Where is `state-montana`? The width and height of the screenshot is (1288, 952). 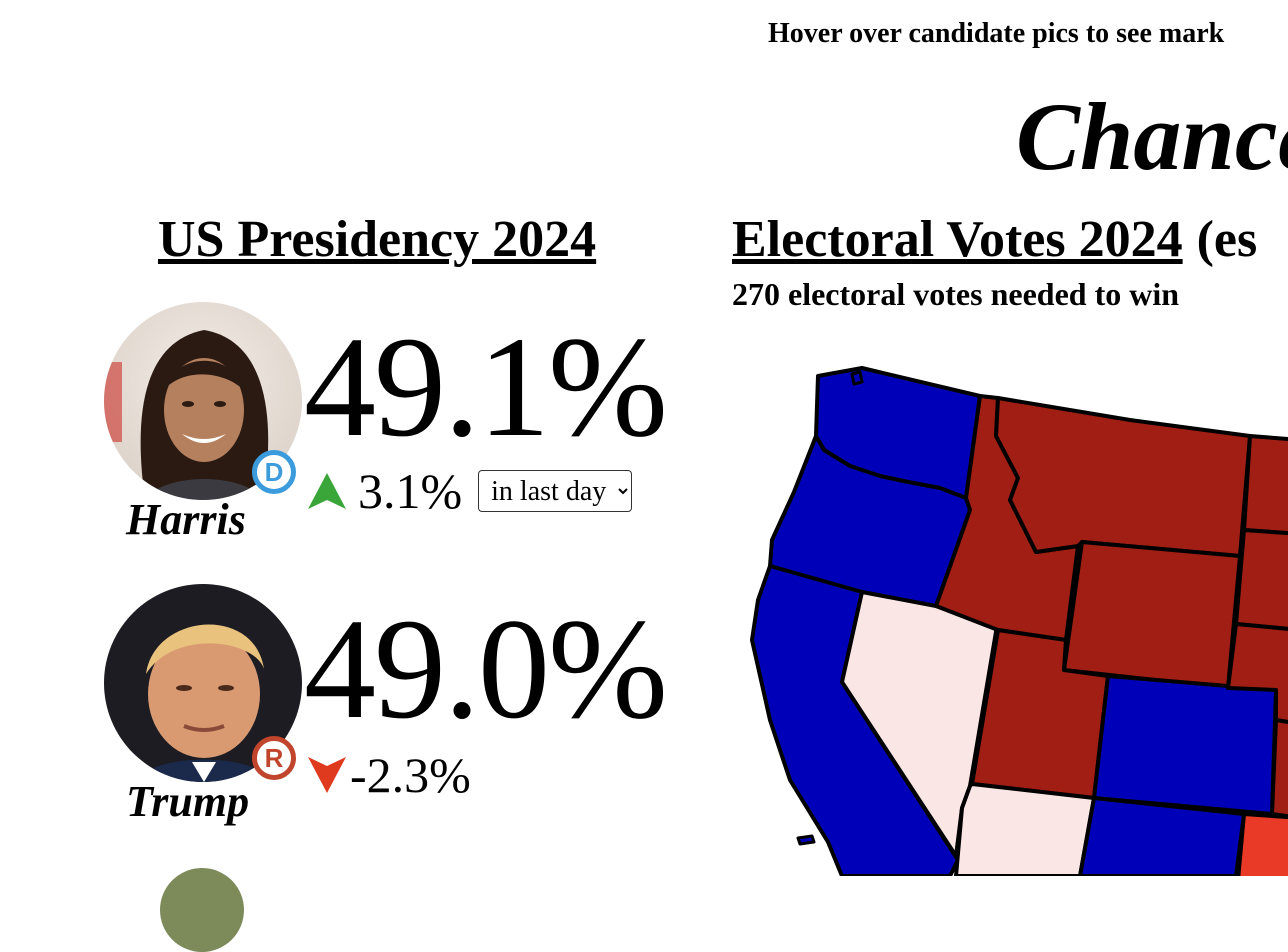 state-montana is located at coordinates (1123, 477).